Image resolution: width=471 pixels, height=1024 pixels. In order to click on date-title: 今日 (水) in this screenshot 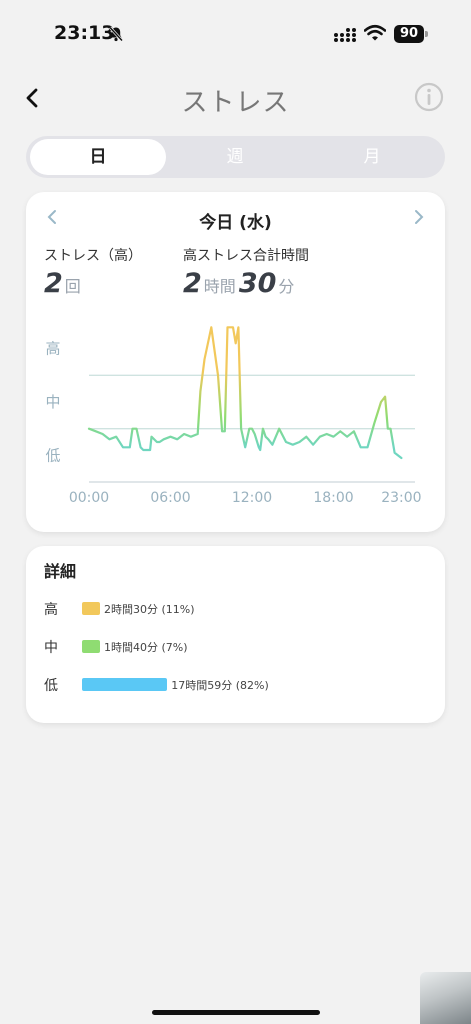, I will do `click(235, 223)`.